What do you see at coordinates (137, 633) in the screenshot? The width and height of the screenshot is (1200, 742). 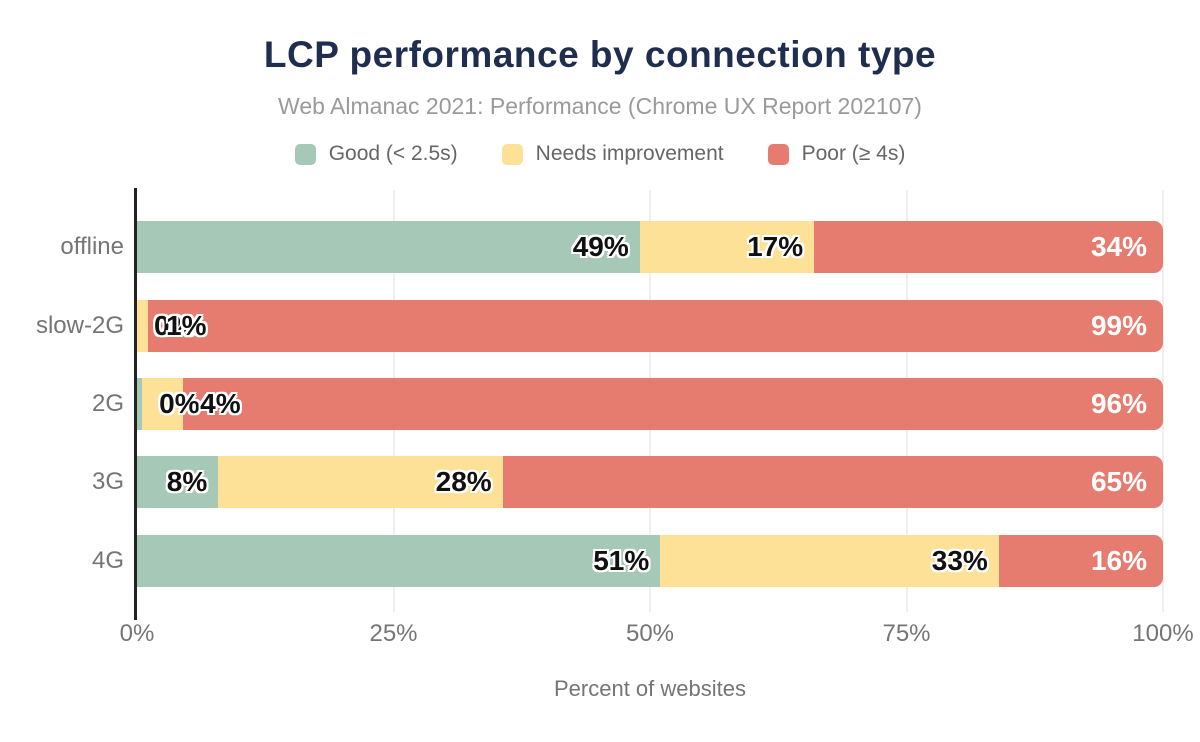 I see `x-tick-label: 0%` at bounding box center [137, 633].